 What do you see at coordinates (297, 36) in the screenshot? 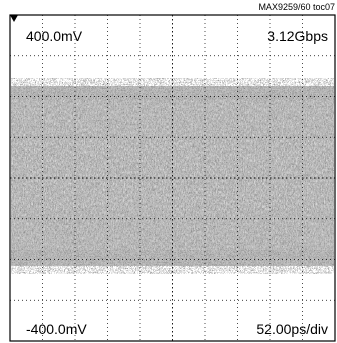
I see `readout-top-right: 3.12Gbps` at bounding box center [297, 36].